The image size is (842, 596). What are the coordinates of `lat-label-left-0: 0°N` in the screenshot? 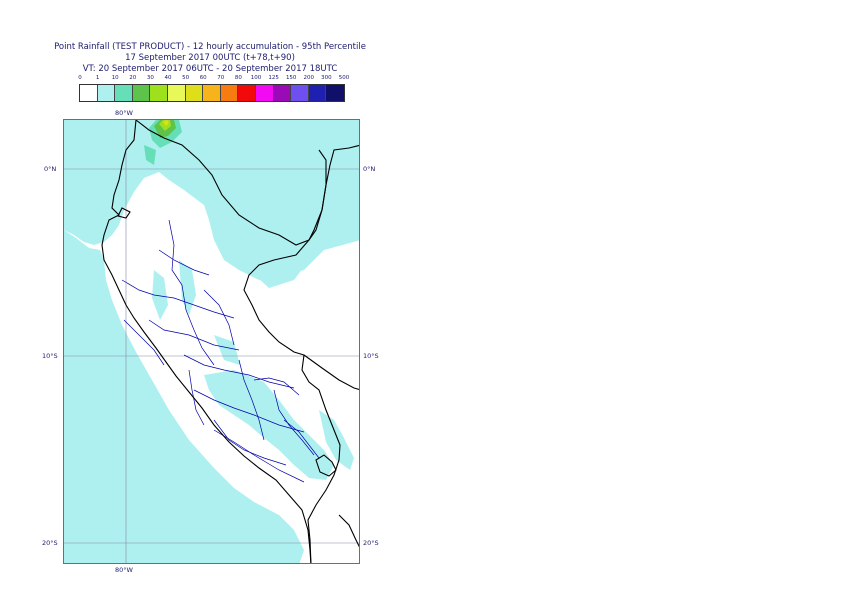 It's located at (50, 169).